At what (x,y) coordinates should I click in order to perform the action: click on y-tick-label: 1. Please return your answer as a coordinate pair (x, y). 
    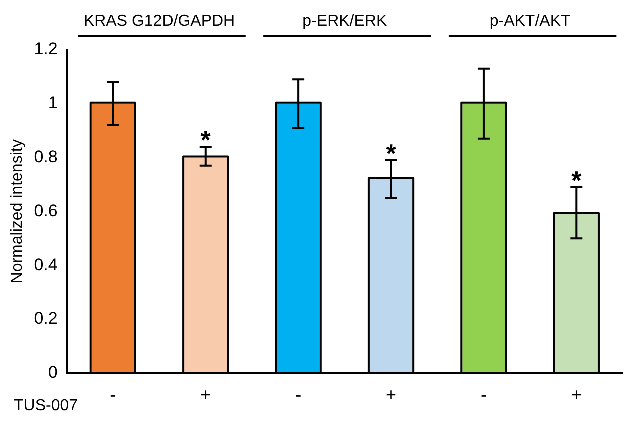
    Looking at the image, I should click on (53, 103).